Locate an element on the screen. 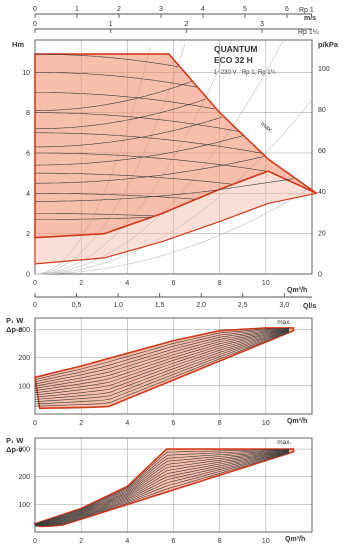  p3-x-tick-label: 10 is located at coordinates (266, 541).